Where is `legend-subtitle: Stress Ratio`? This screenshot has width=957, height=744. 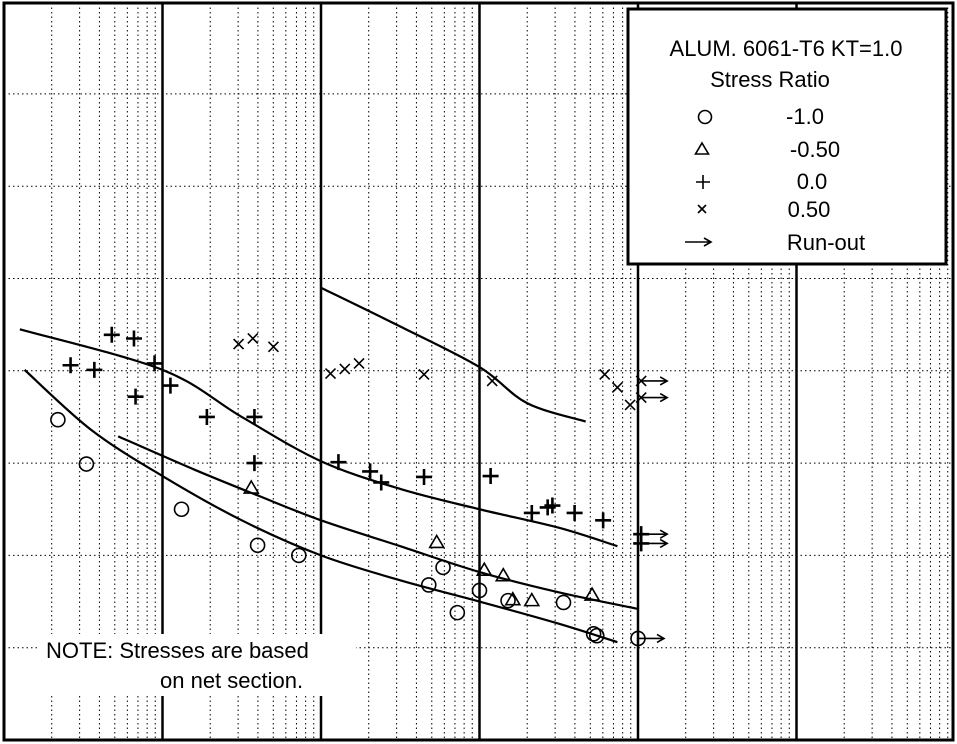 legend-subtitle: Stress Ratio is located at coordinates (770, 79).